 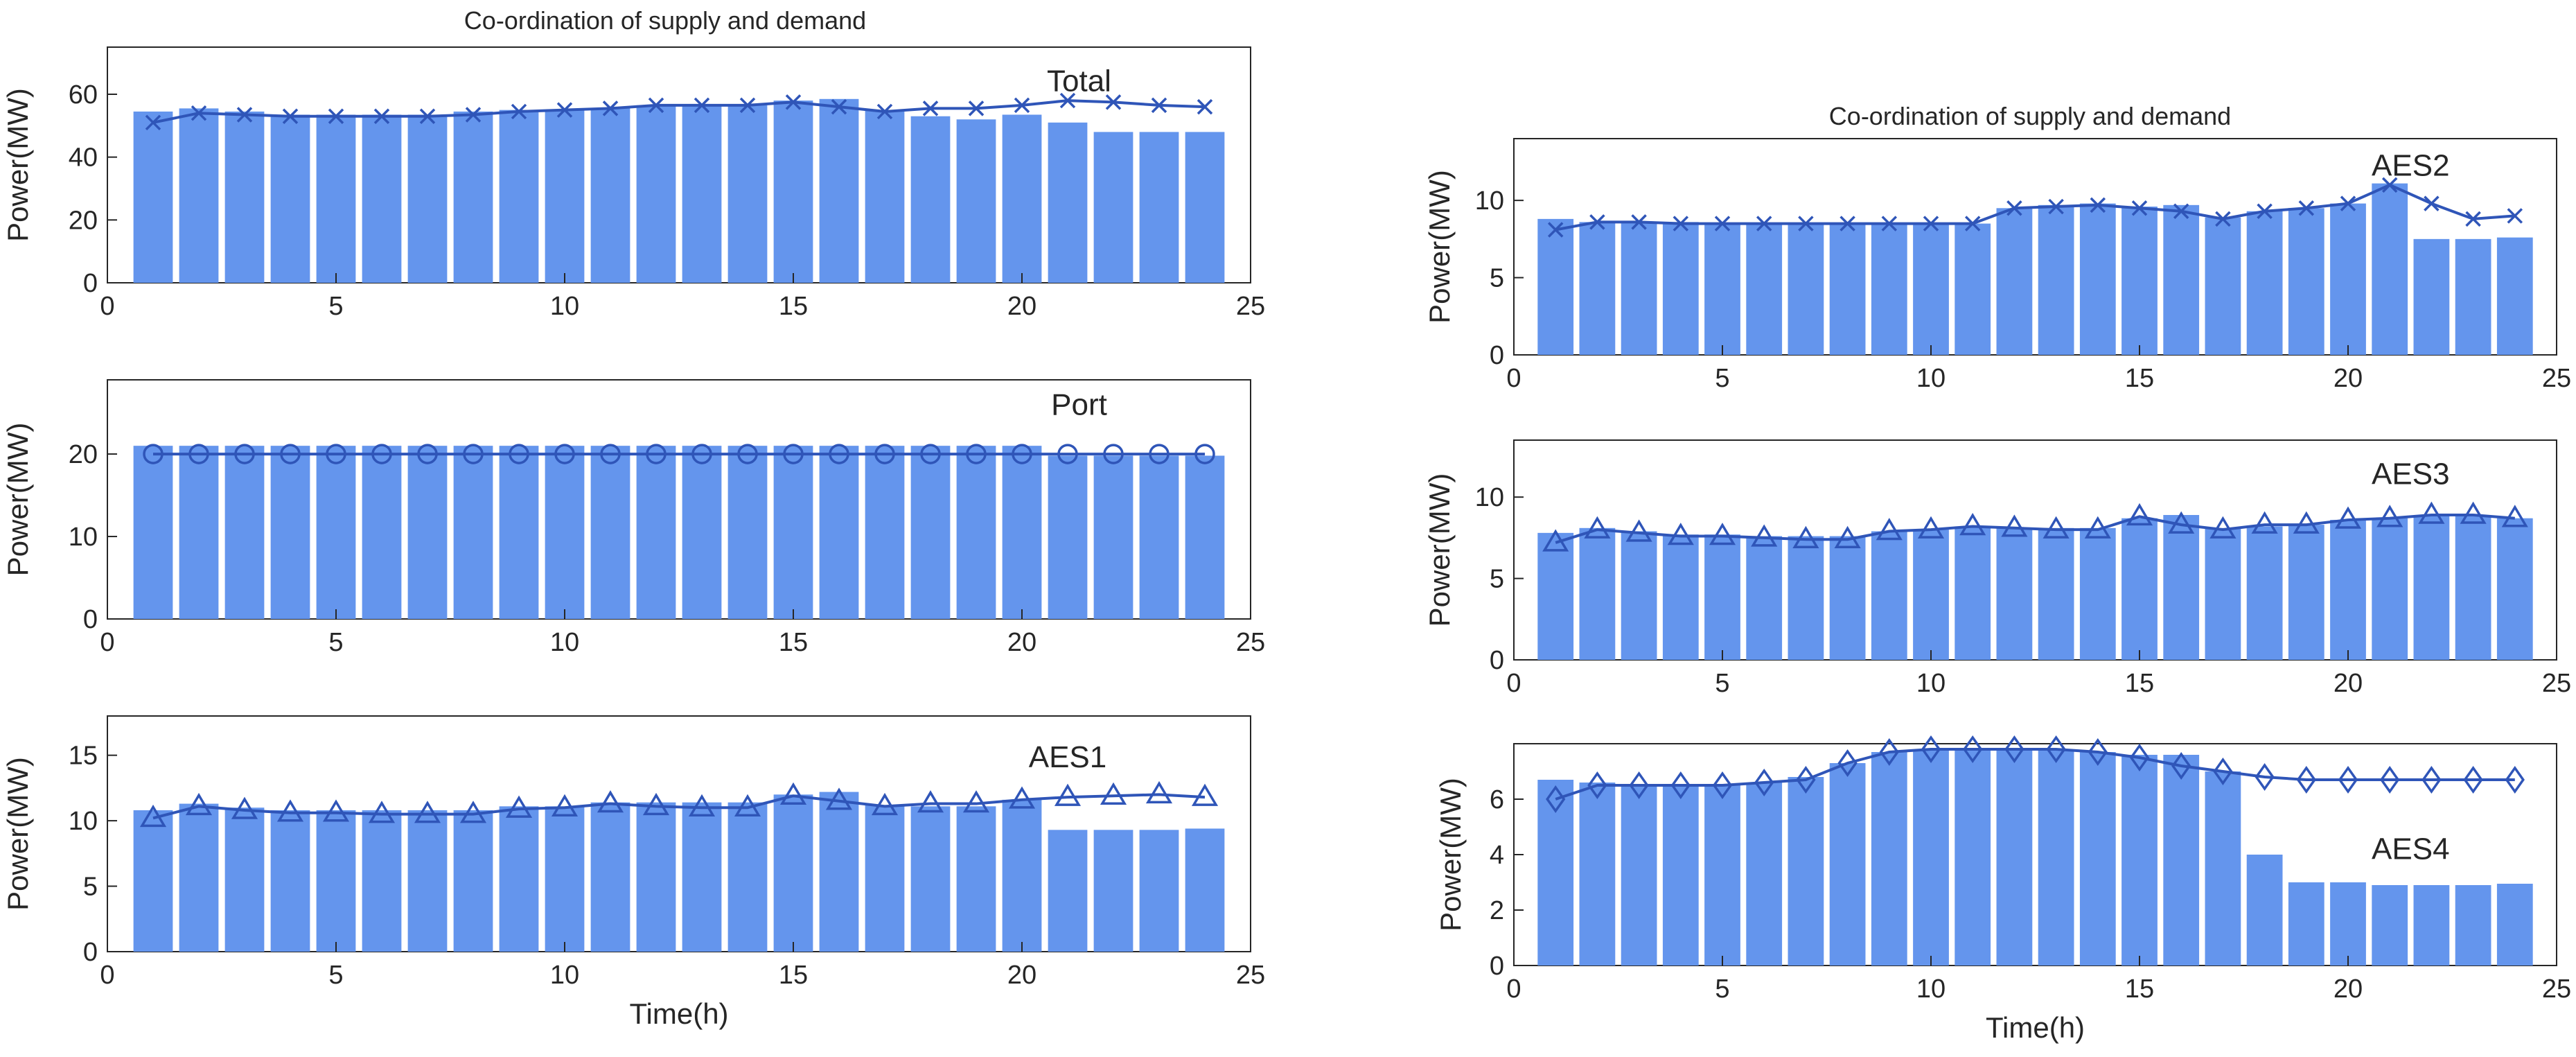 What do you see at coordinates (1489, 498) in the screenshot?
I see `aes3-y-tick-label: 10` at bounding box center [1489, 498].